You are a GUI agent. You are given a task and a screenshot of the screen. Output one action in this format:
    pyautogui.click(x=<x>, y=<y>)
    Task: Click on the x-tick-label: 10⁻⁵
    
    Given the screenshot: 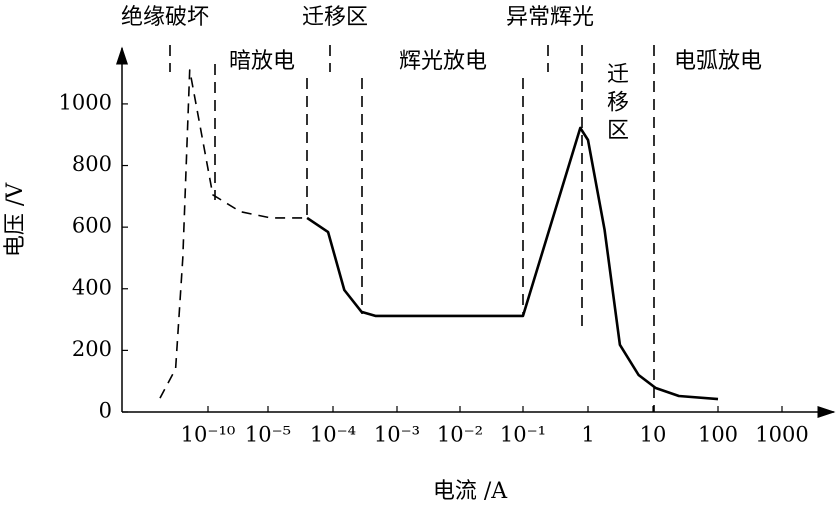 What is the action you would take?
    pyautogui.click(x=268, y=435)
    